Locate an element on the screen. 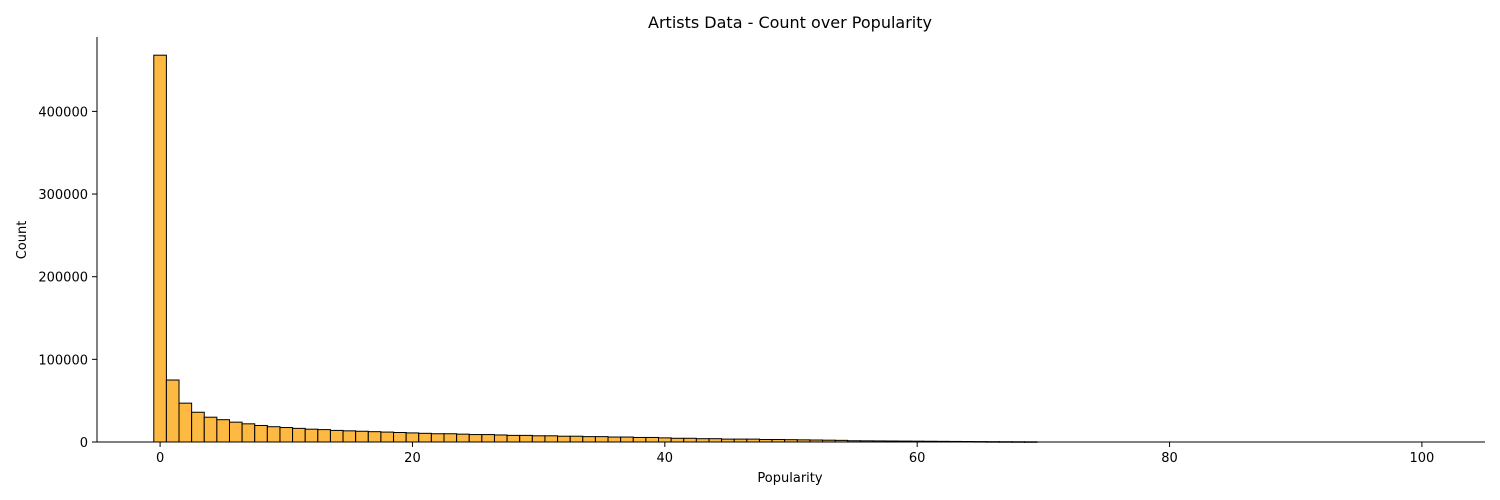  x-tick-label: 40 is located at coordinates (665, 458).